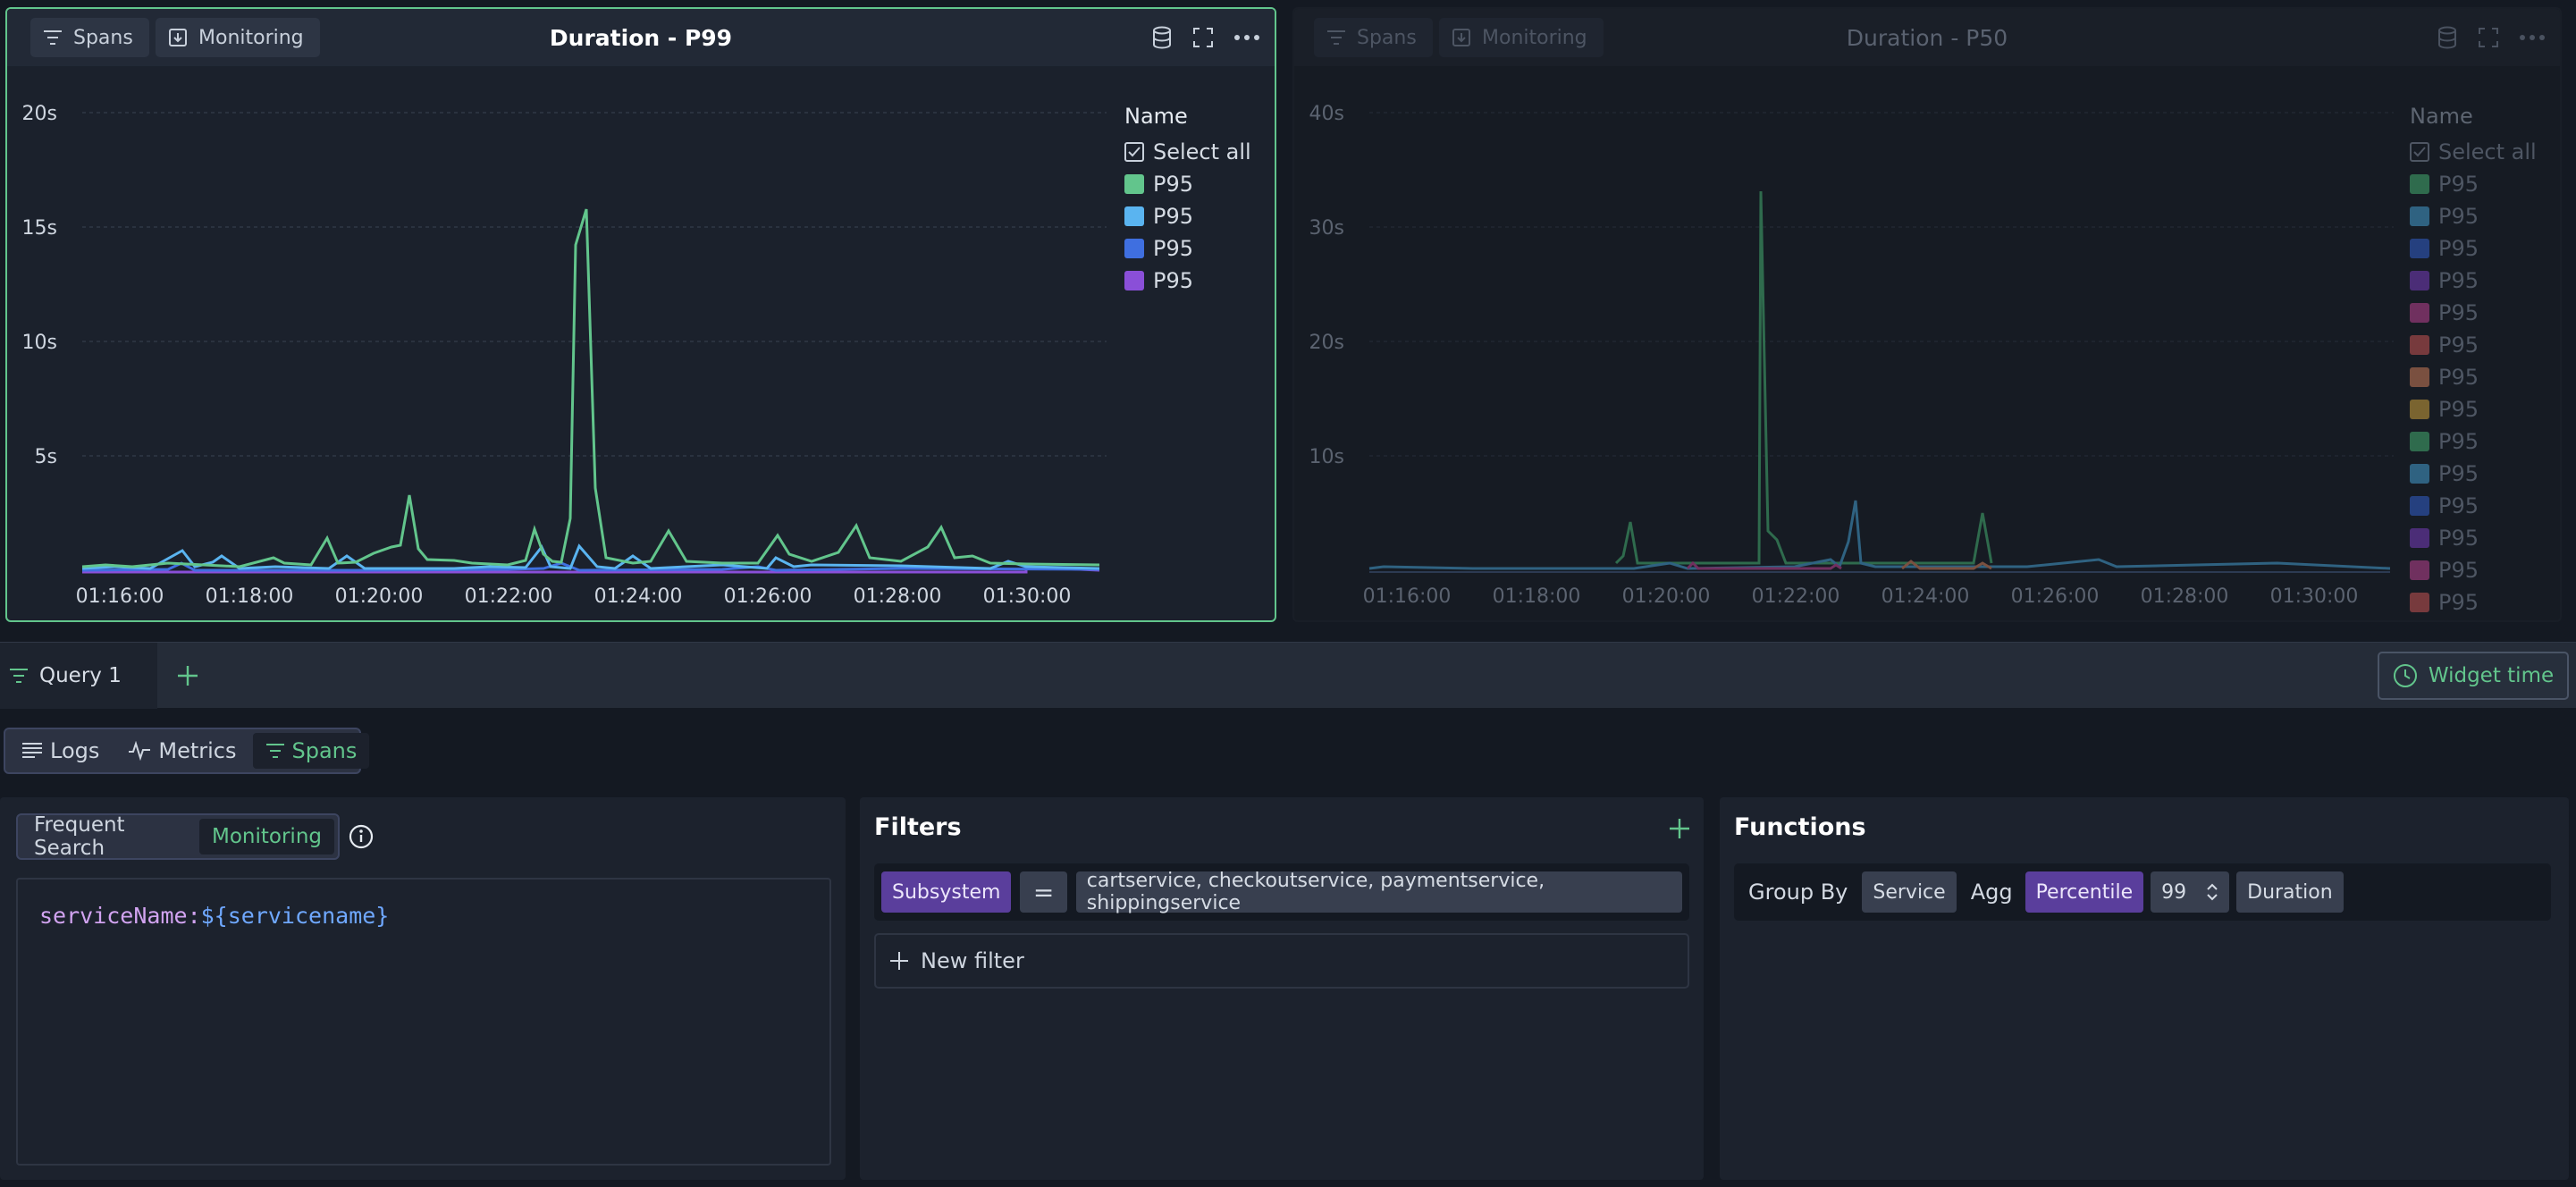 The height and width of the screenshot is (1187, 2576). I want to click on widget-time-button: Widget time, so click(2474, 676).